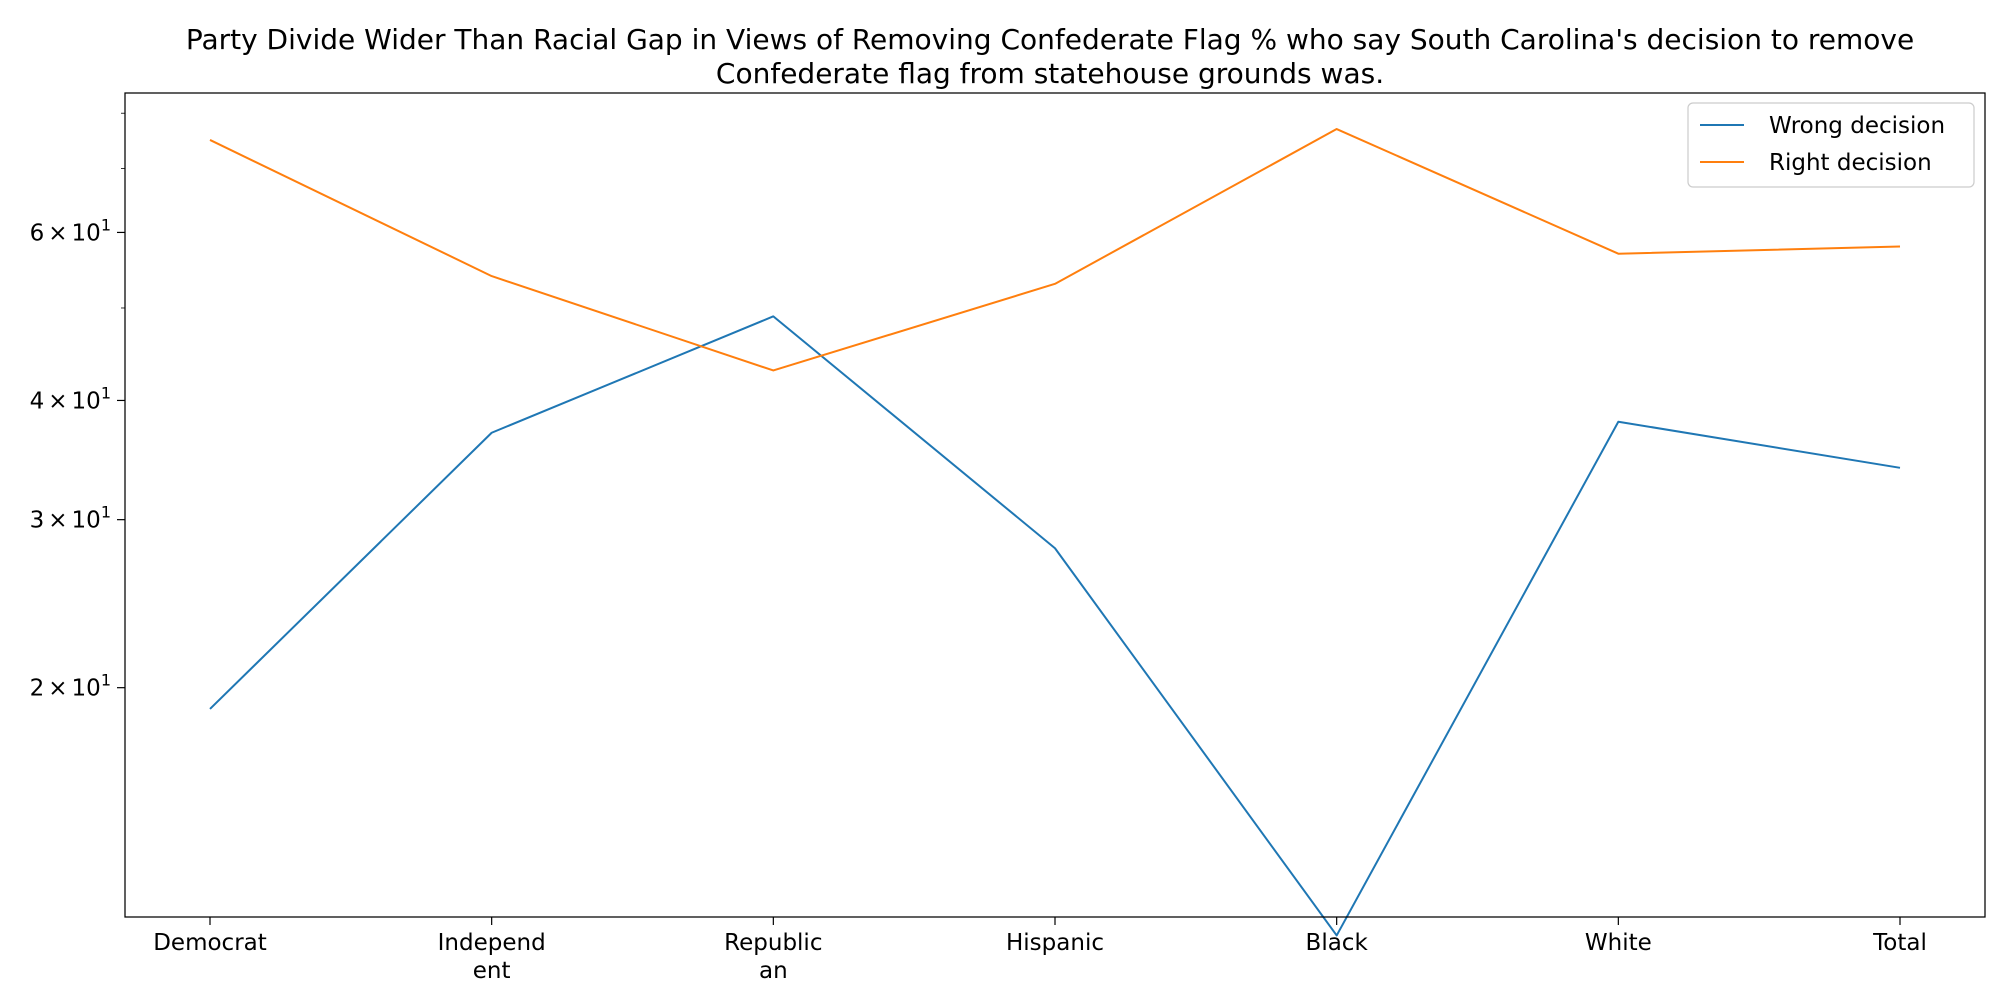 The width and height of the screenshot is (2000, 1000). I want to click on legend-label-0: Wrong decision, so click(1857, 126).